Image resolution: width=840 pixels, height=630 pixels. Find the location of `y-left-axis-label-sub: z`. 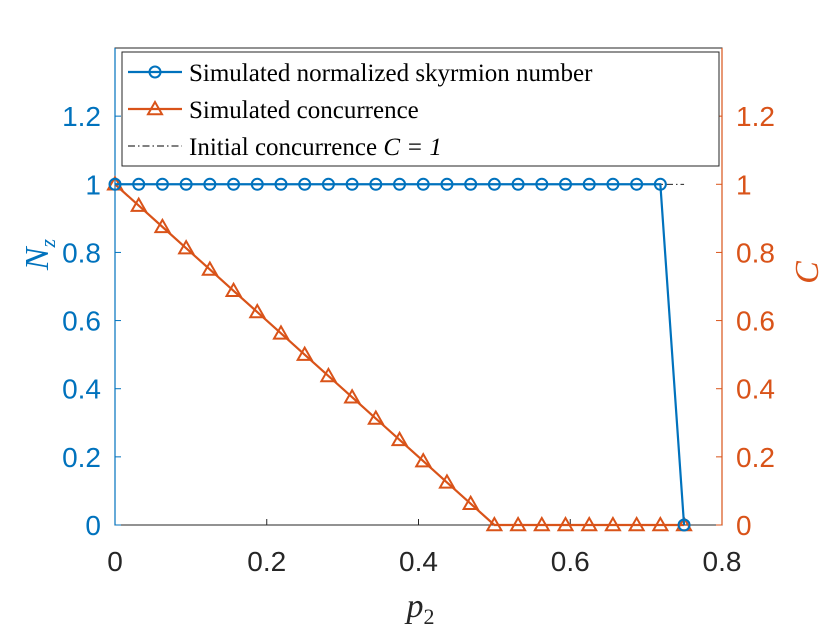

y-left-axis-label-sub: z is located at coordinates (47, 243).